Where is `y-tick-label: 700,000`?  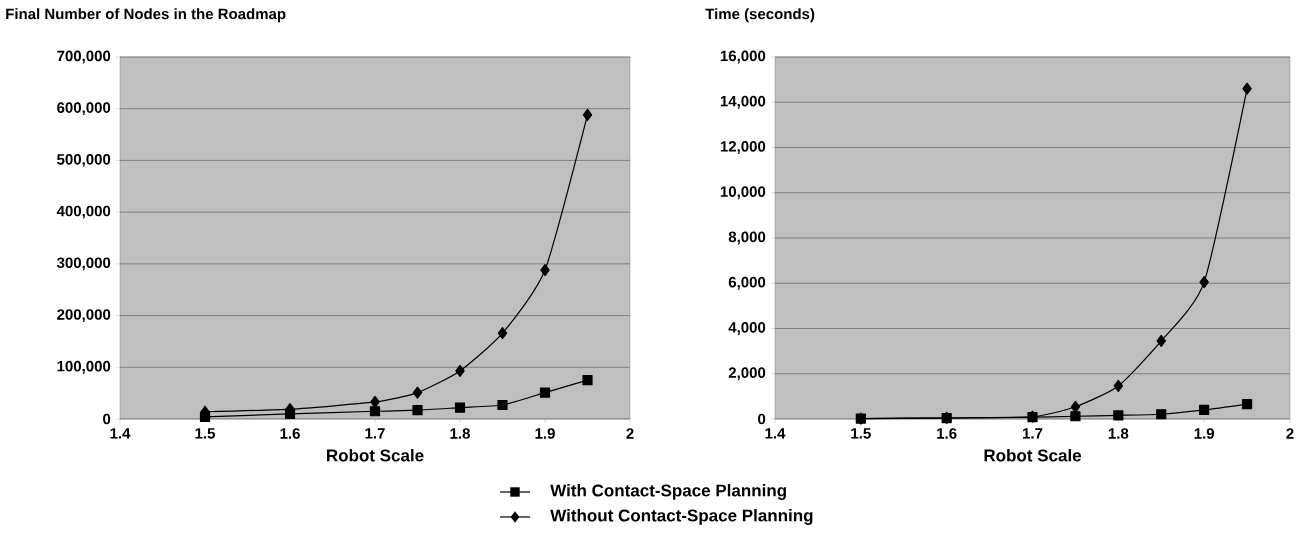
y-tick-label: 700,000 is located at coordinates (84, 57).